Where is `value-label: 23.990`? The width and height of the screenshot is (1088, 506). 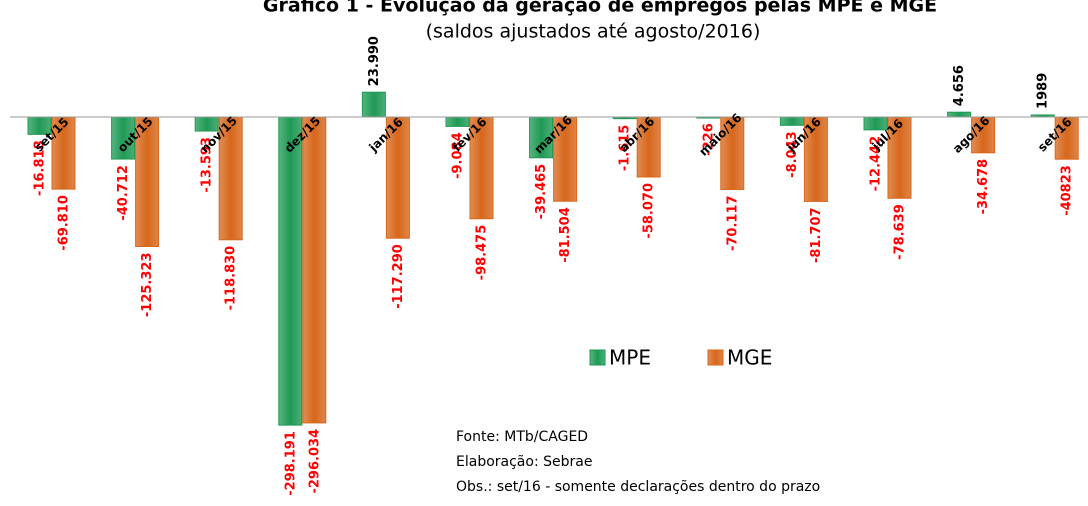 value-label: 23.990 is located at coordinates (374, 61).